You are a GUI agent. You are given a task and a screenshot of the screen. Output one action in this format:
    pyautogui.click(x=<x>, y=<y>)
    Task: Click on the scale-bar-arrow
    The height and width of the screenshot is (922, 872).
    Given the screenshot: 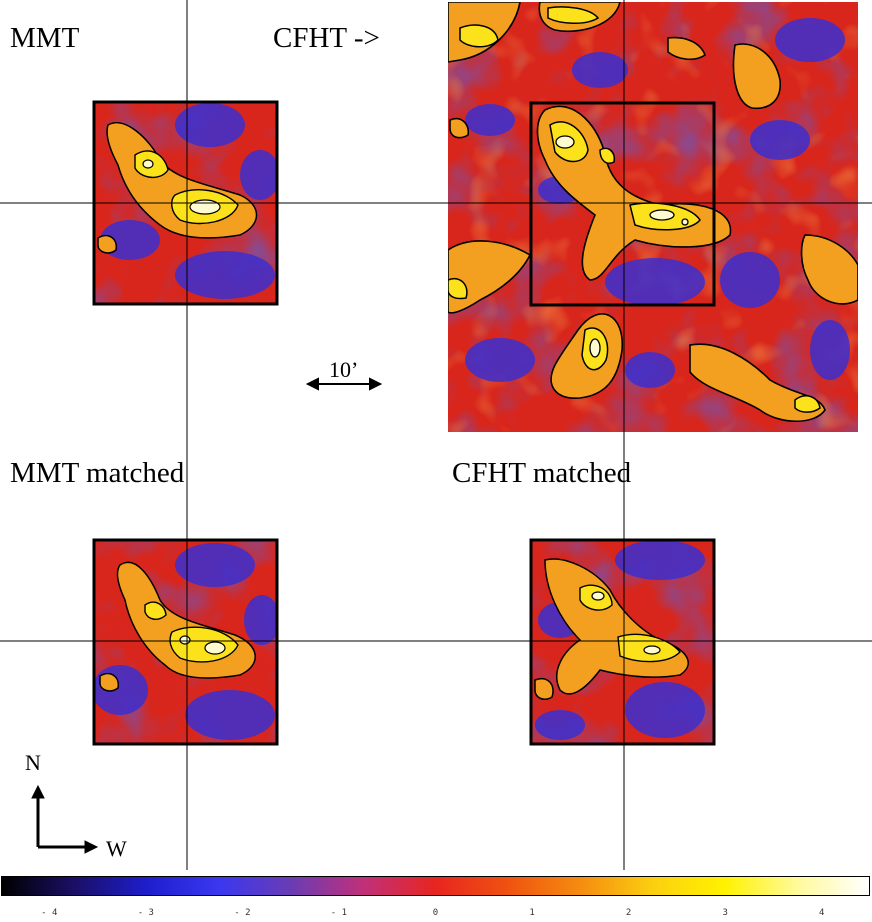 What is the action you would take?
    pyautogui.click(x=344, y=384)
    